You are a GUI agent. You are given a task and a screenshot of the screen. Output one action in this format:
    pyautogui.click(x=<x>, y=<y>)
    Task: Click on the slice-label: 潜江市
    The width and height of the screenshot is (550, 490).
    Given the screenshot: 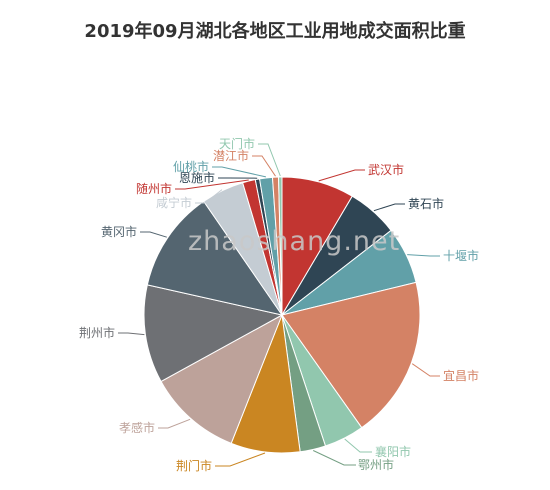 What is the action you would take?
    pyautogui.click(x=231, y=155)
    